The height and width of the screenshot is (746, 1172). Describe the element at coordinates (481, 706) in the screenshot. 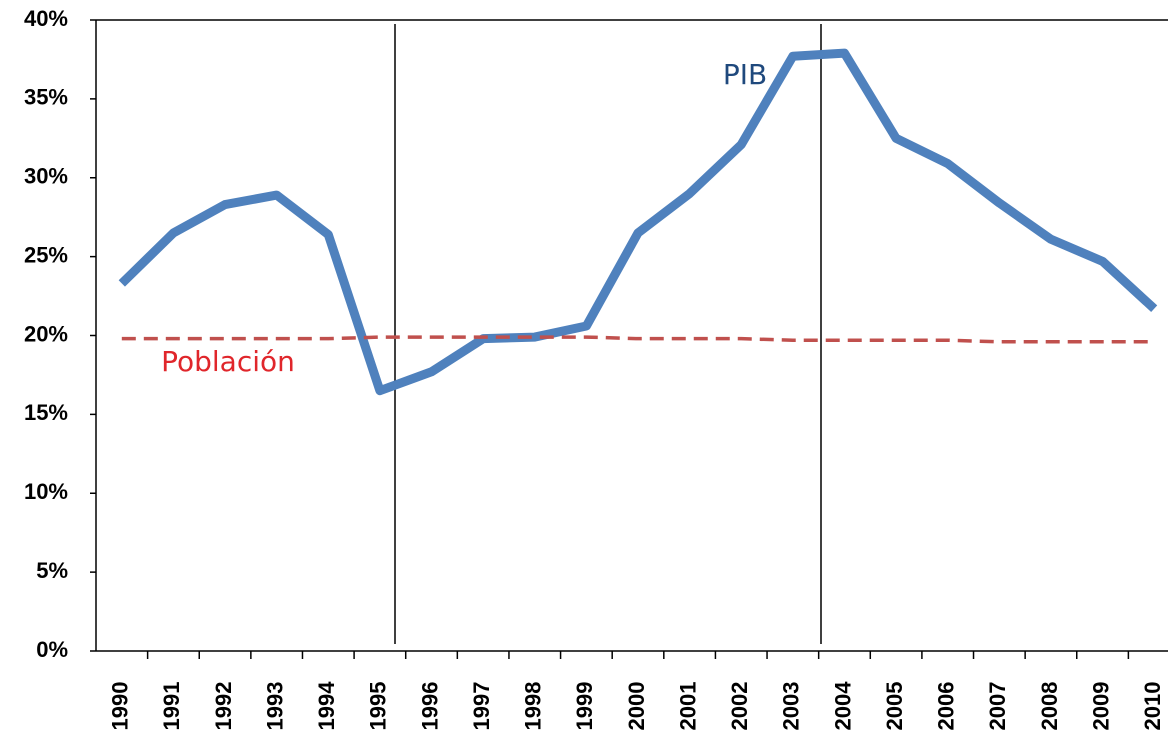

I see `x-tick-label: 1997` at that location.